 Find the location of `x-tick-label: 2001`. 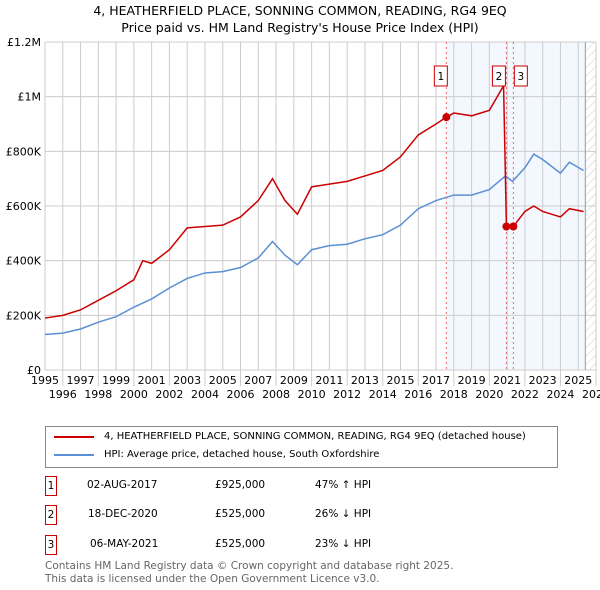

x-tick-label: 2001 is located at coordinates (152, 380).